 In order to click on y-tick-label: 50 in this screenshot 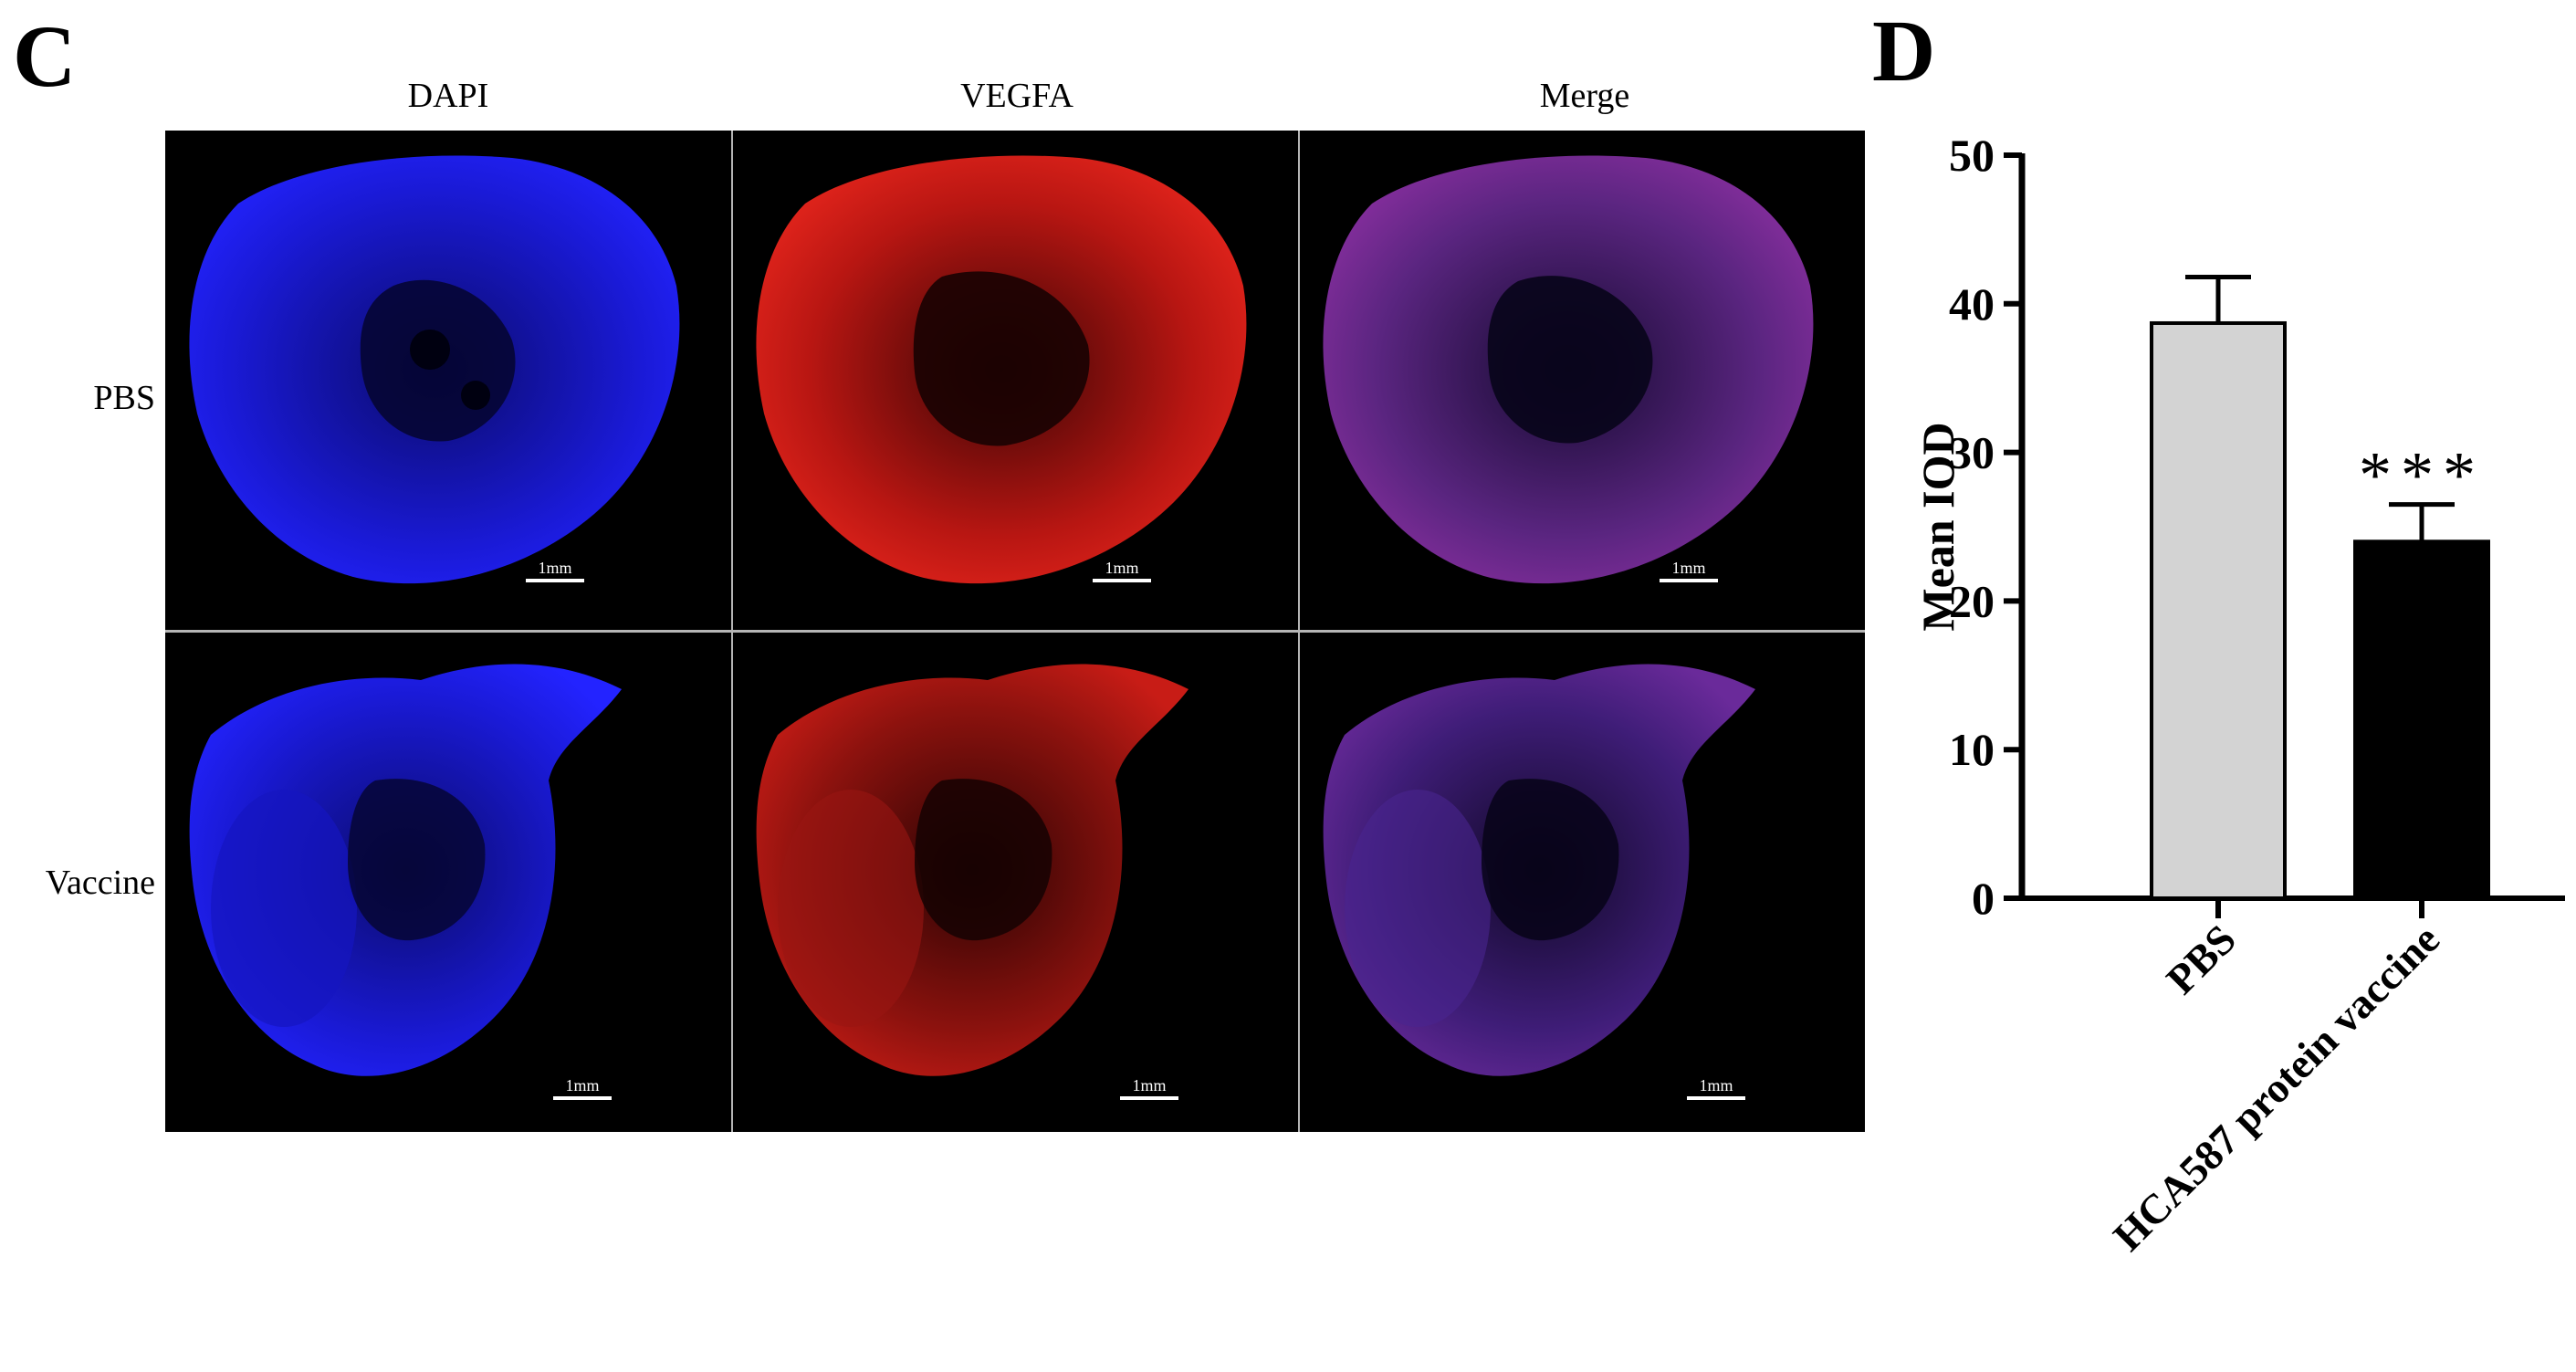, I will do `click(1972, 155)`.